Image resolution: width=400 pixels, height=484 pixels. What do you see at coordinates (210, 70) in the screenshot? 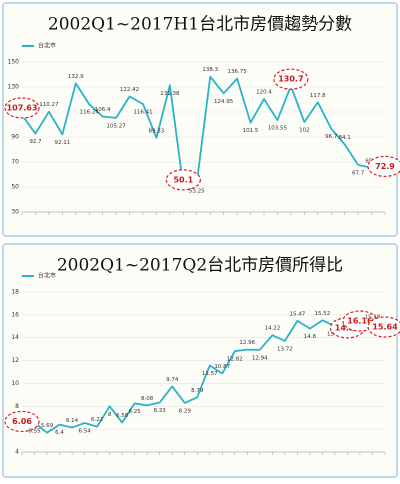
I see `data-label: 138.3` at bounding box center [210, 70].